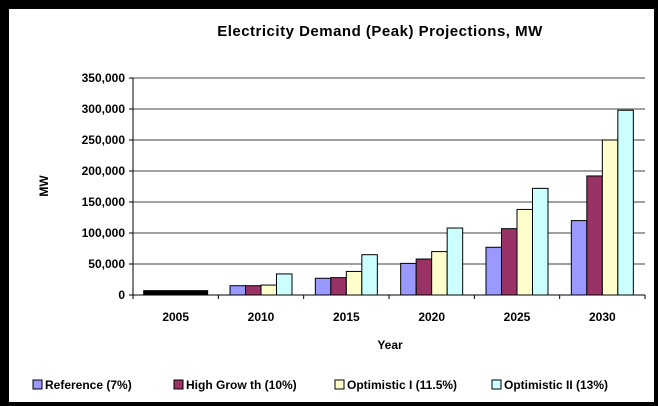  Describe the element at coordinates (44, 186) in the screenshot. I see `y-axis-label: MW` at that location.